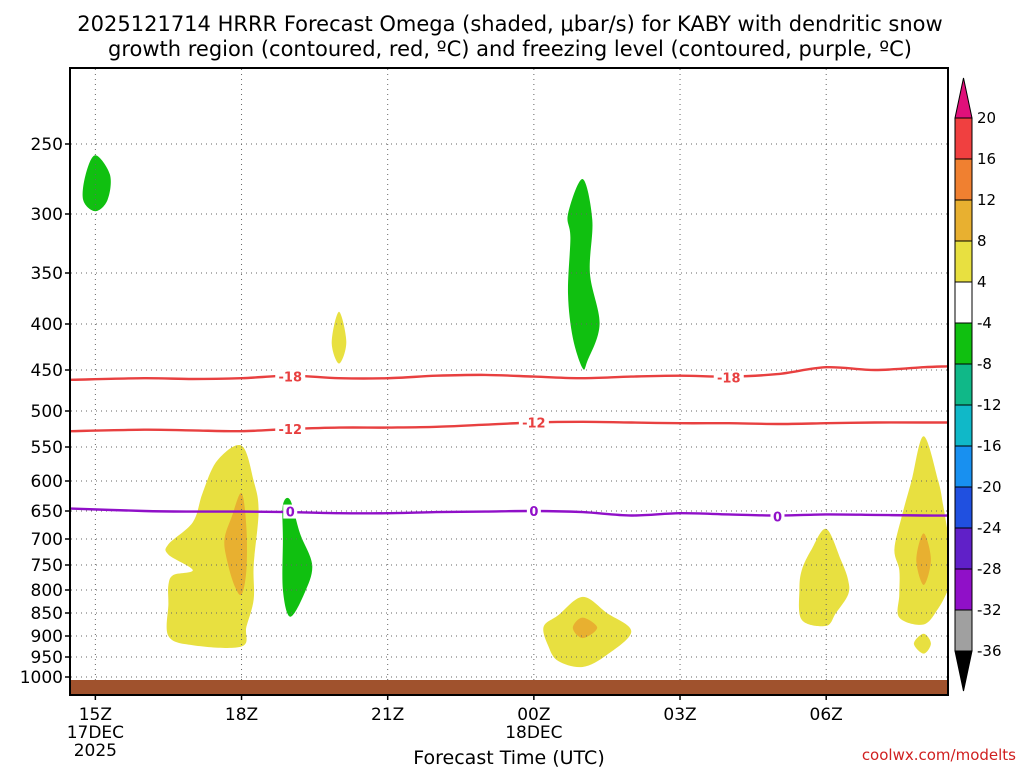  What do you see at coordinates (47, 482) in the screenshot?
I see `y-tick-label: 600` at bounding box center [47, 482].